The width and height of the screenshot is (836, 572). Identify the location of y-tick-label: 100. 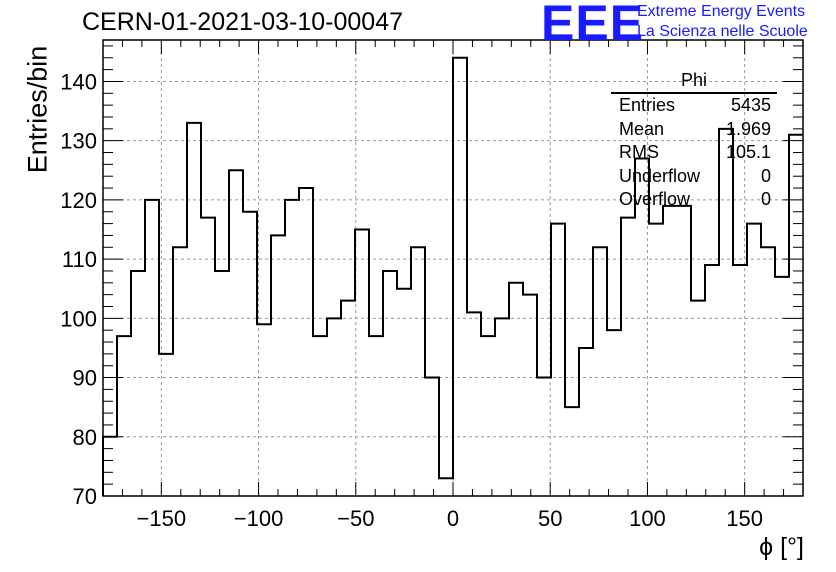
(78, 318).